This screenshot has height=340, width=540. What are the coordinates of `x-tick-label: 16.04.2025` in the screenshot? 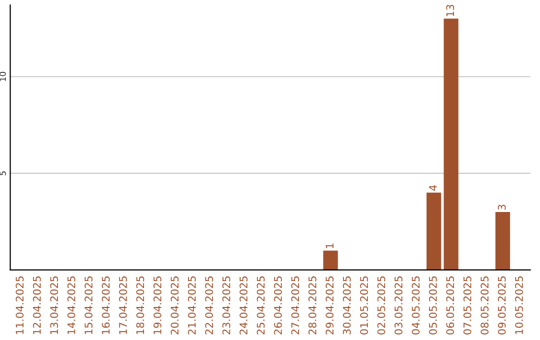 It's located at (106, 305).